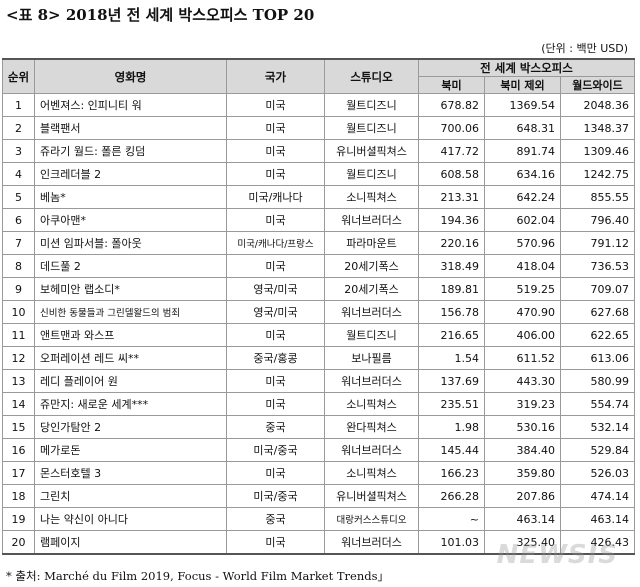 Image resolution: width=640 pixels, height=587 pixels. Describe the element at coordinates (130, 335) in the screenshot. I see `cell-movie: 앤트맨과 와스프` at that location.